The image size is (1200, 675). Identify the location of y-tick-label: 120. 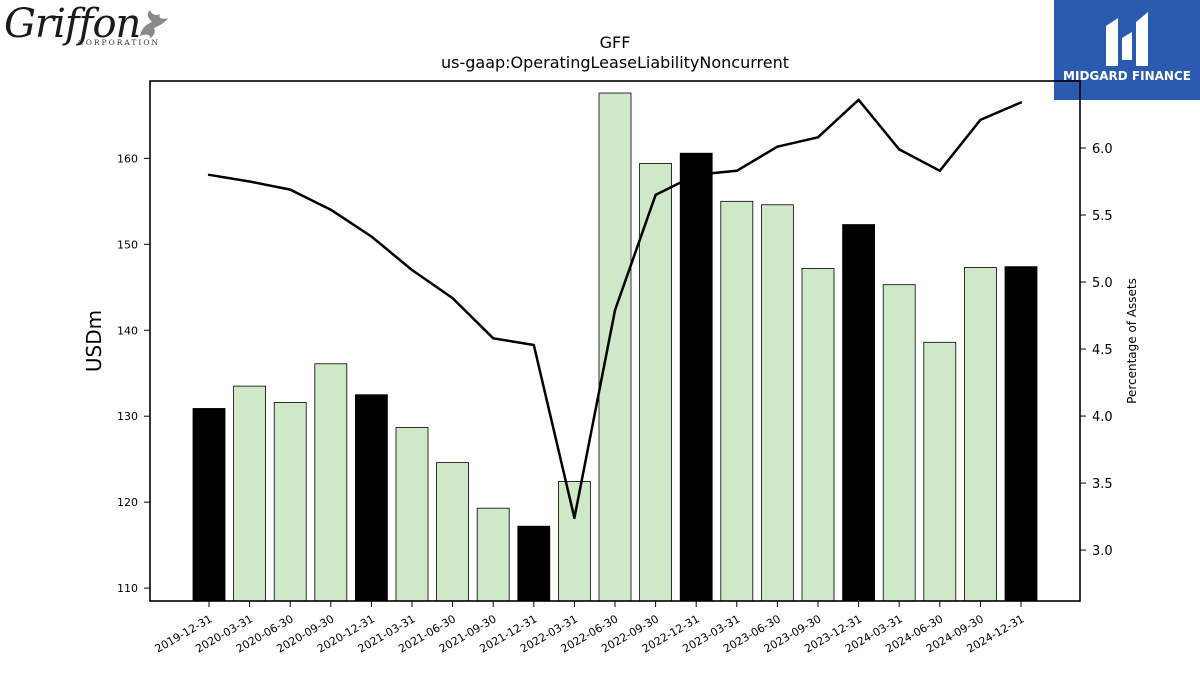
(127, 502).